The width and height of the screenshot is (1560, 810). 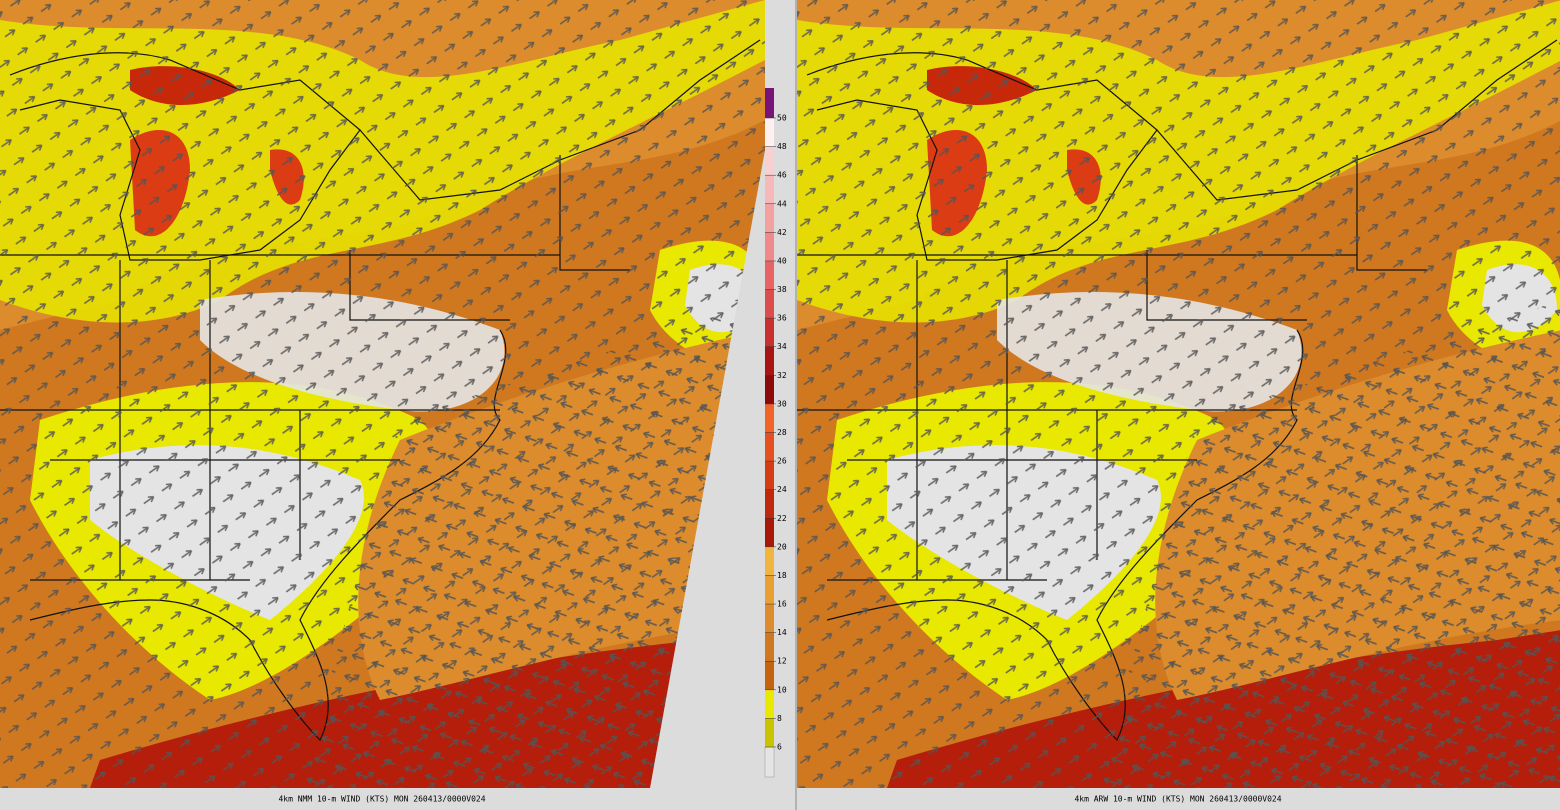 I want to click on colorbar-label: 30, so click(x=782, y=403).